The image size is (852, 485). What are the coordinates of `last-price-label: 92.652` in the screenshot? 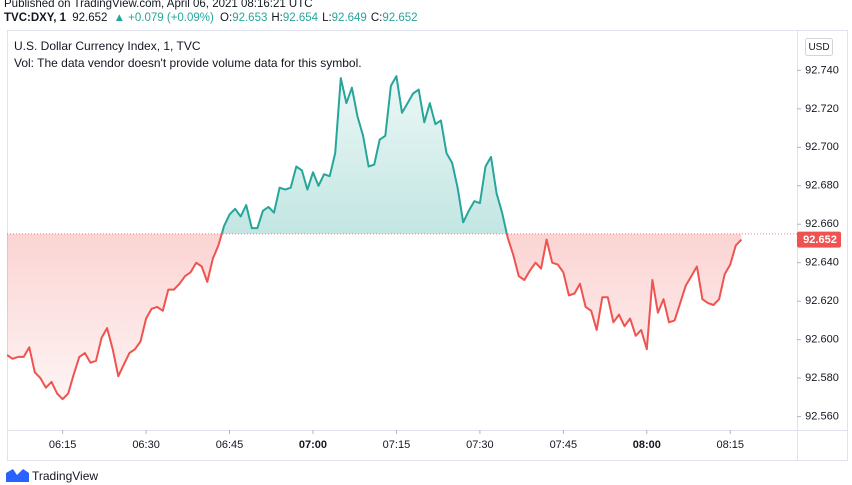 It's located at (820, 240).